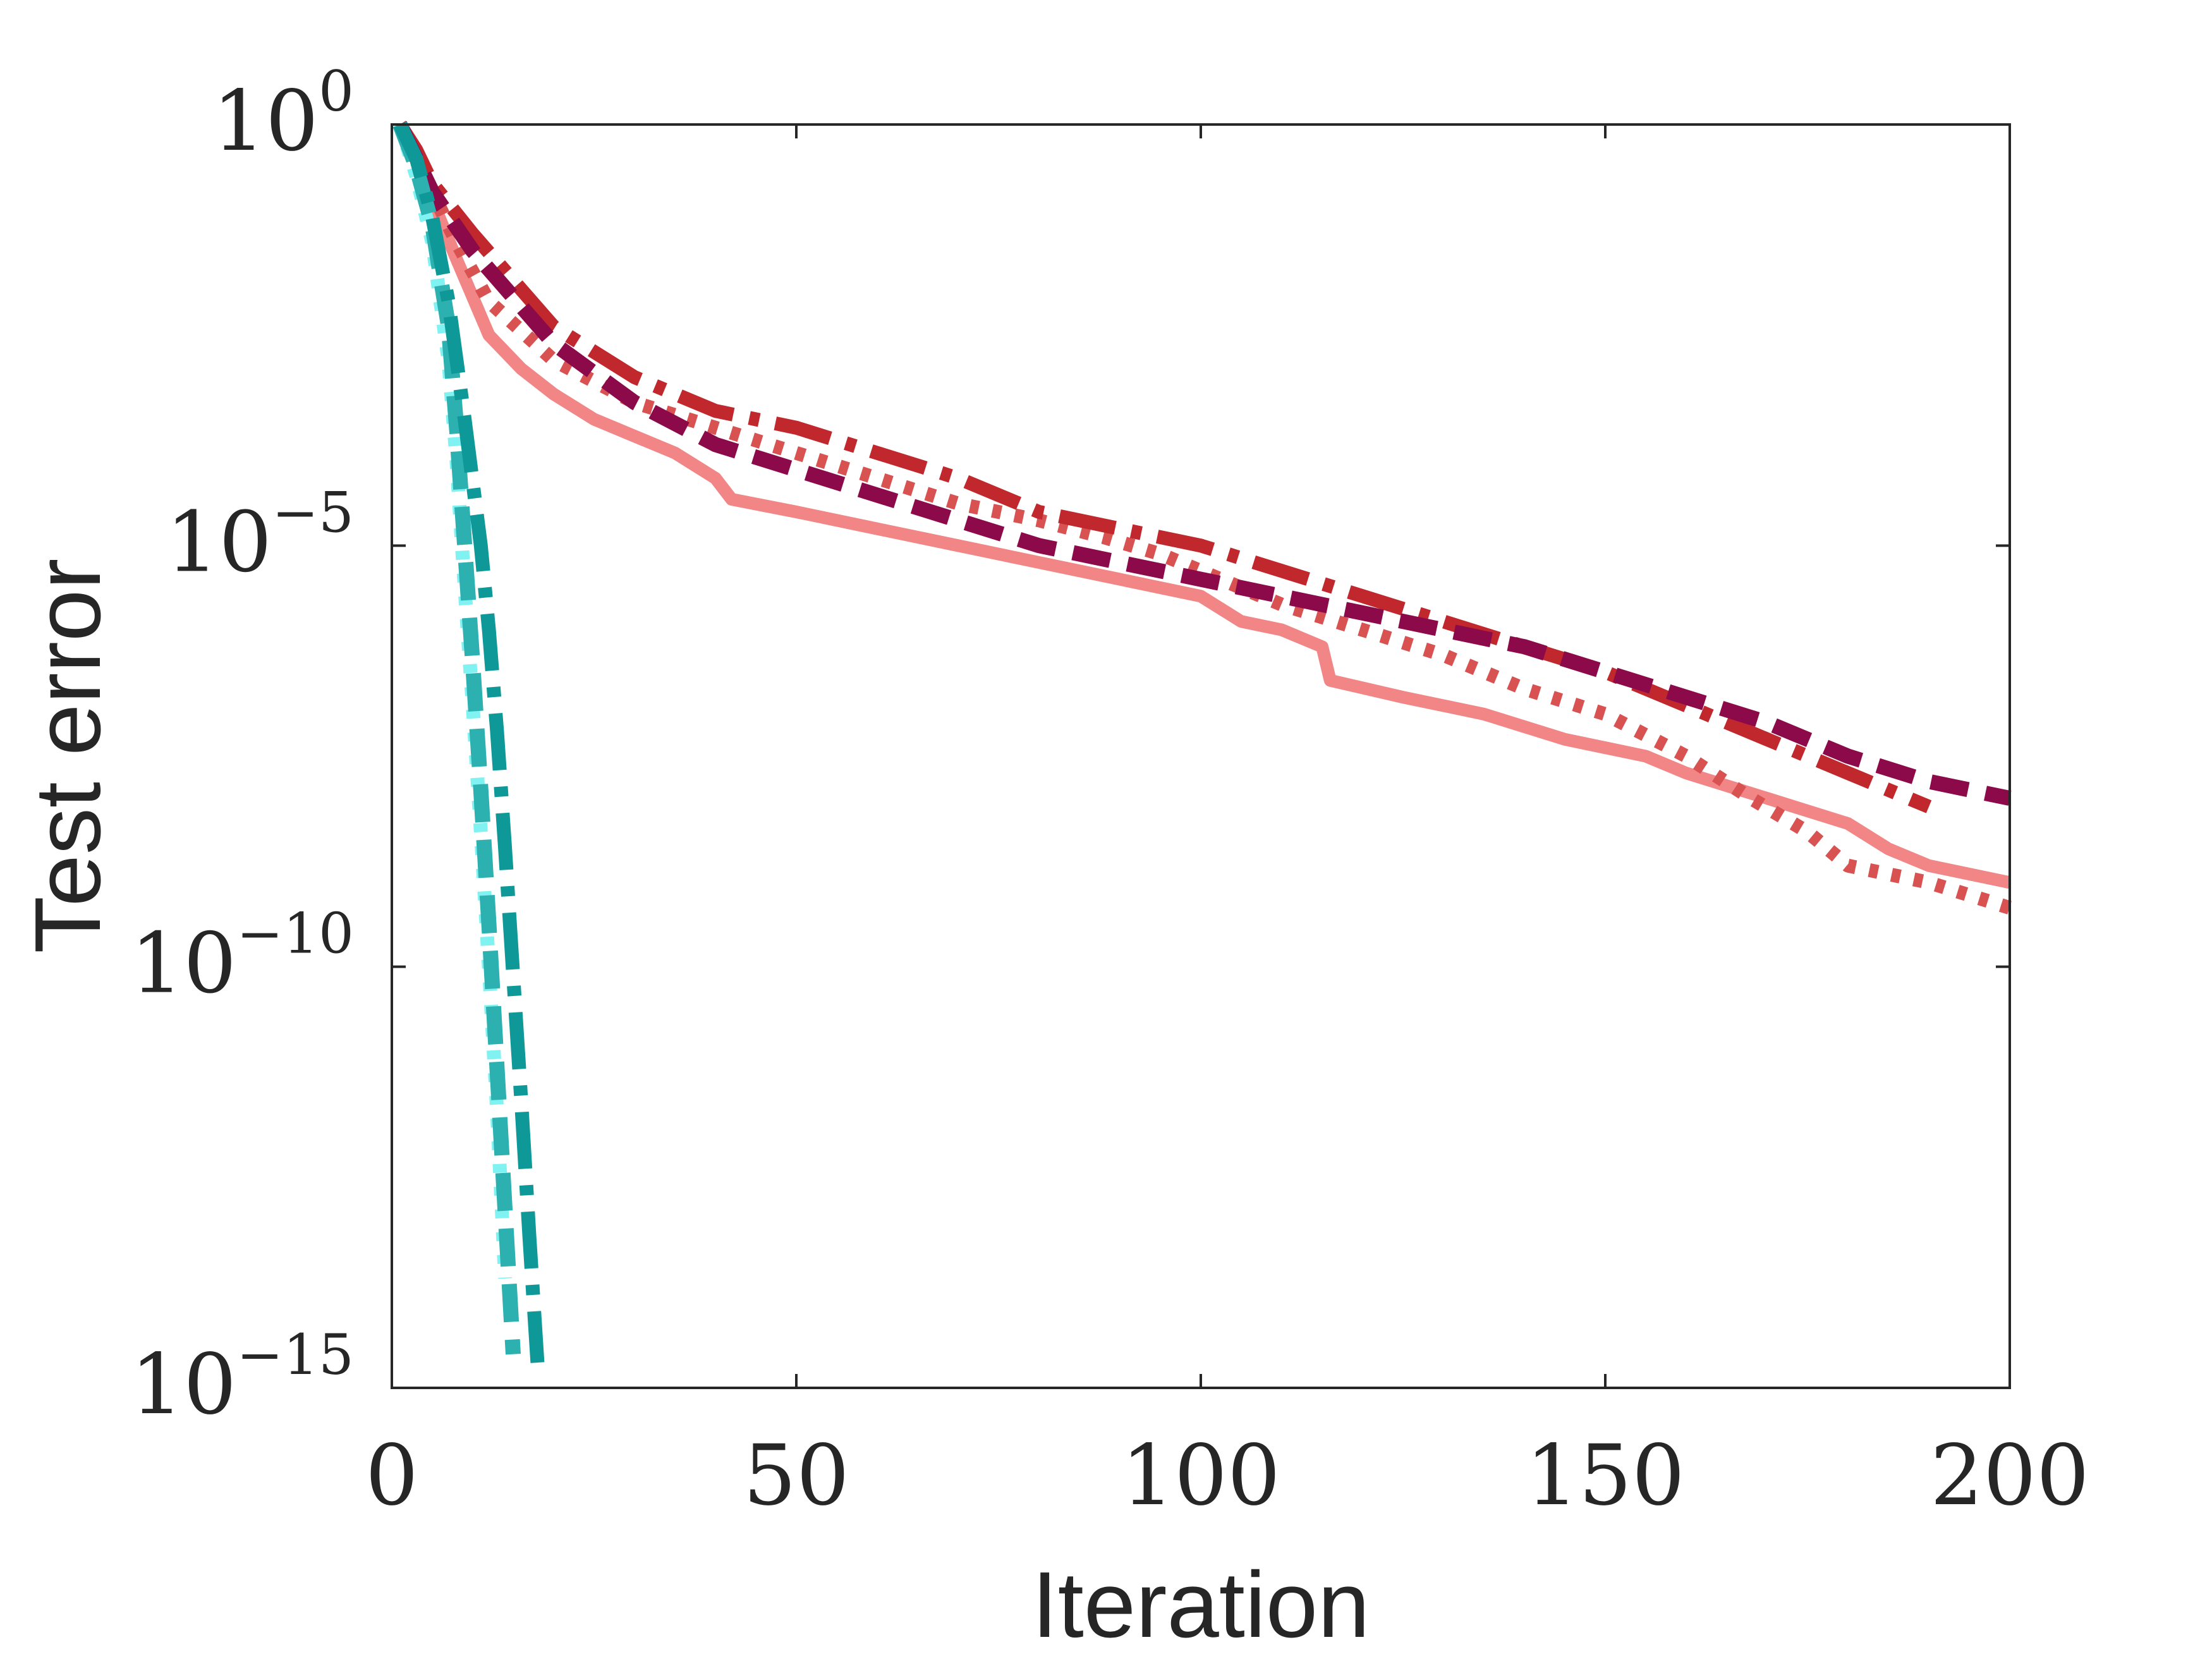 The height and width of the screenshot is (1659, 2212). I want to click on series-line-teal-dark, so click(469, 742).